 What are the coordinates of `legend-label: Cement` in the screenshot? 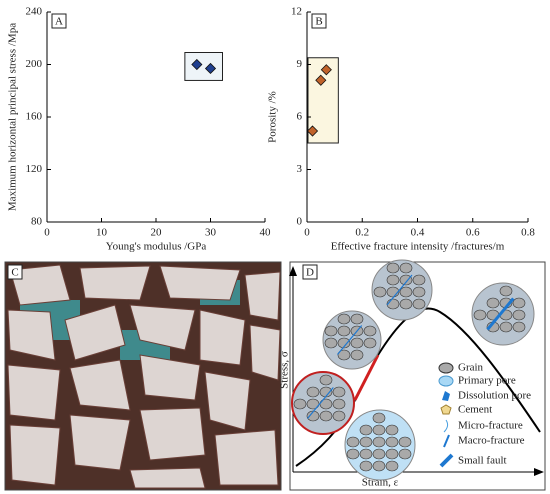 It's located at (475, 410).